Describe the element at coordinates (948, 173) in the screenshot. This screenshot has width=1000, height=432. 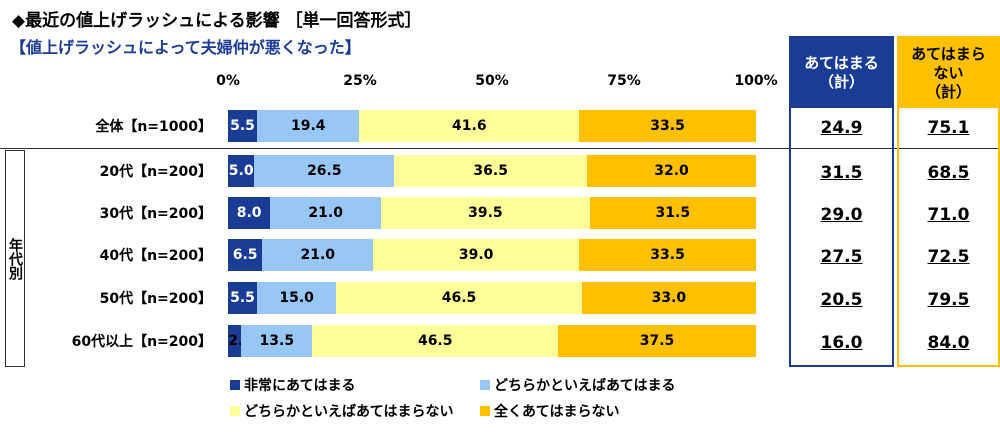
I see `total-value: 68.5` at that location.